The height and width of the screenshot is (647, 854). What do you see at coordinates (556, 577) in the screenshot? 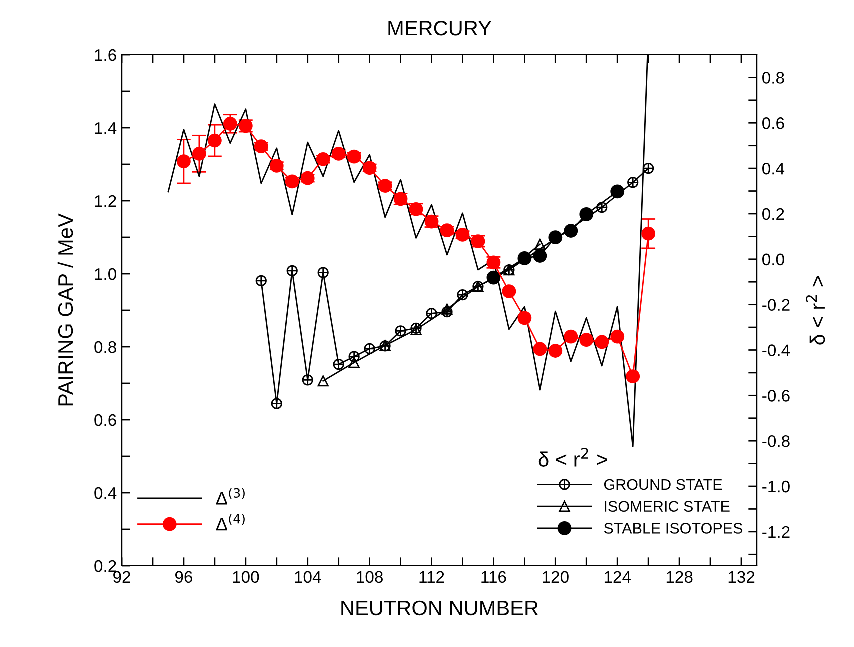
I see `x-tick-label: 120` at bounding box center [556, 577].